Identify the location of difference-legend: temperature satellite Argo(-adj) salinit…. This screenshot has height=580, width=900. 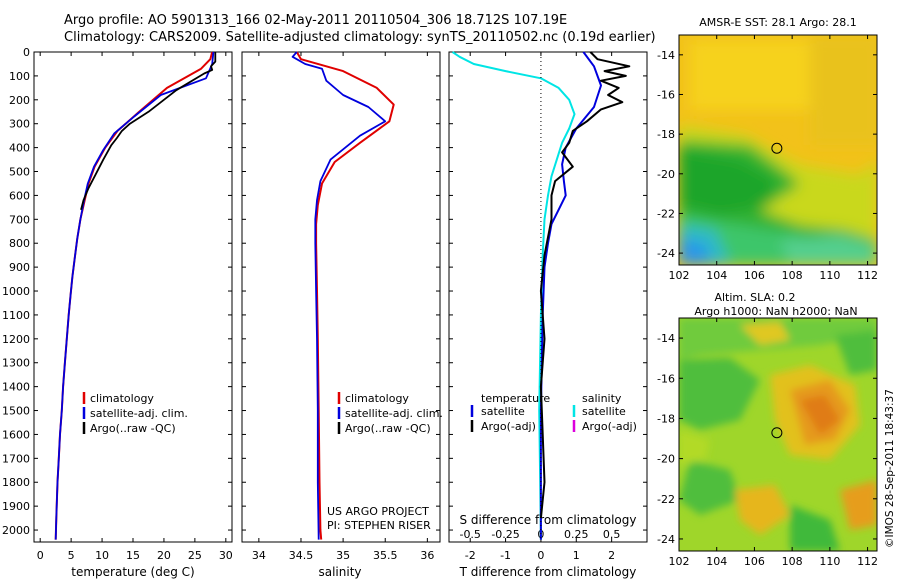
(553, 412).